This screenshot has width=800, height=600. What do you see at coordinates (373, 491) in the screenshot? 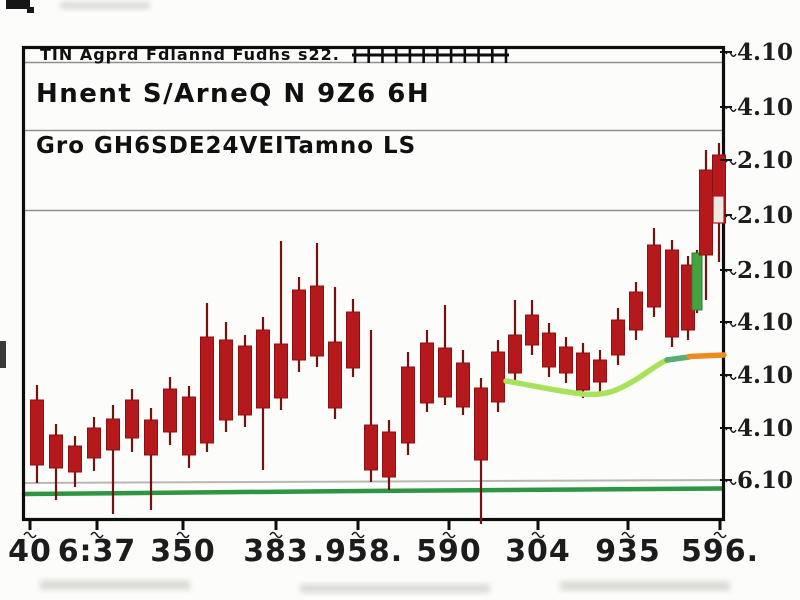
I see `green-support-line` at bounding box center [373, 491].